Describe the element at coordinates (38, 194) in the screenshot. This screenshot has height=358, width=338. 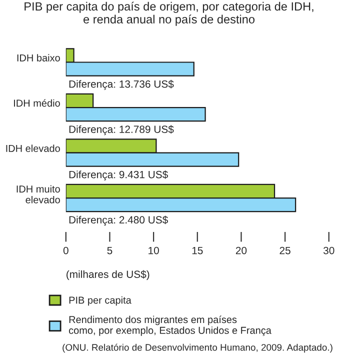
I see `y-tick-label: IDH muito elevado` at that location.